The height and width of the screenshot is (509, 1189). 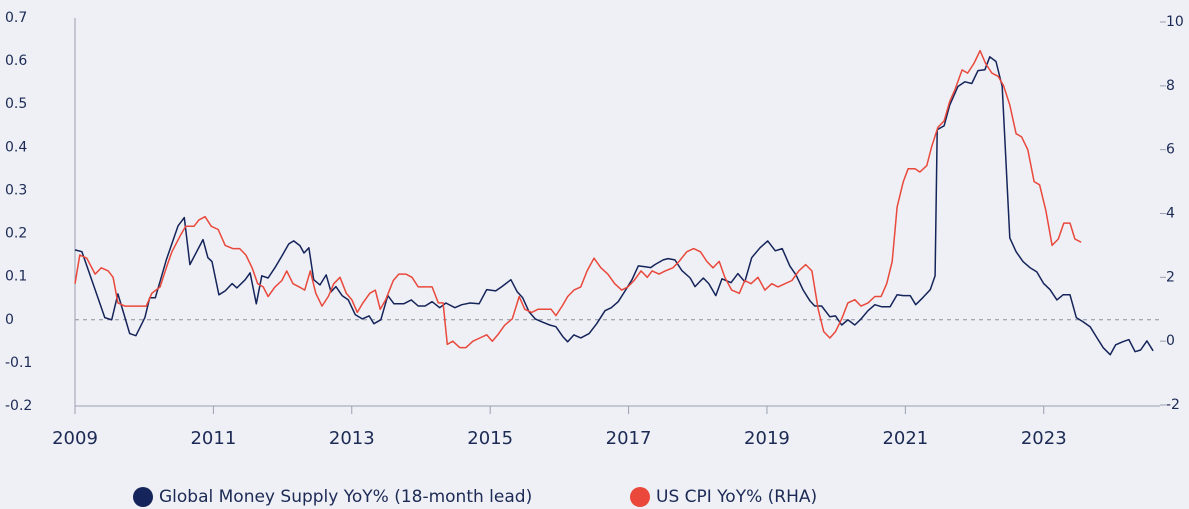 What do you see at coordinates (16, 234) in the screenshot?
I see `y-tick-label: 0.2` at bounding box center [16, 234].